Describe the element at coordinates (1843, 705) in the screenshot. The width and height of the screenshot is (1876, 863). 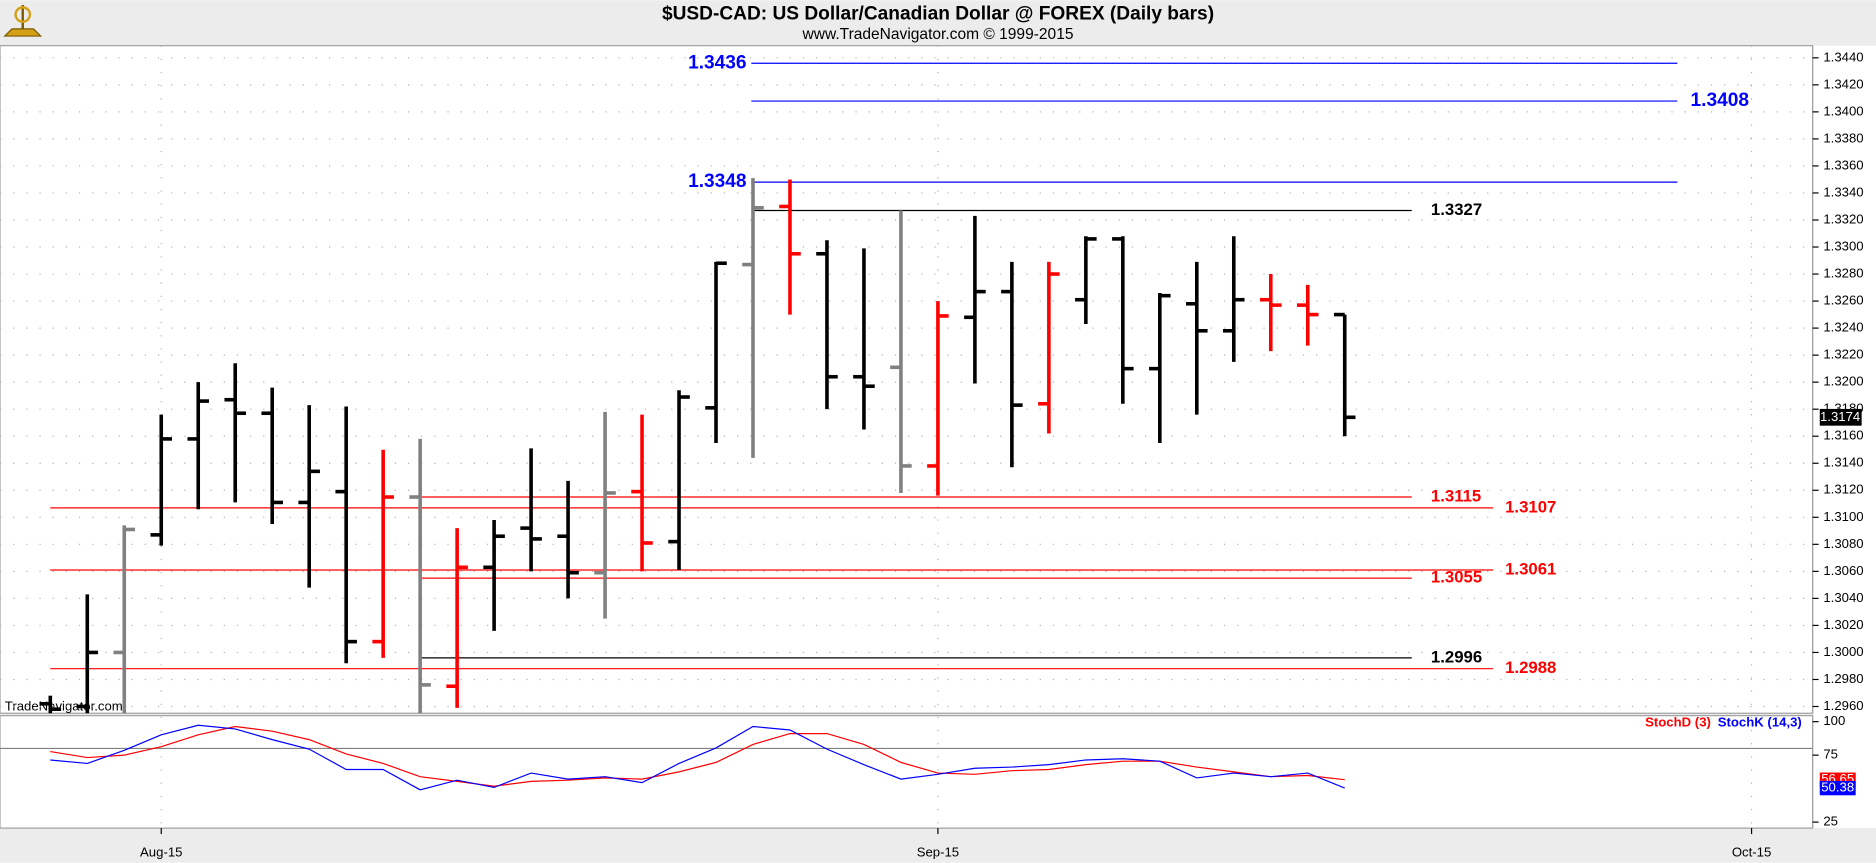
I see `y-tick-label: 1.2960` at that location.